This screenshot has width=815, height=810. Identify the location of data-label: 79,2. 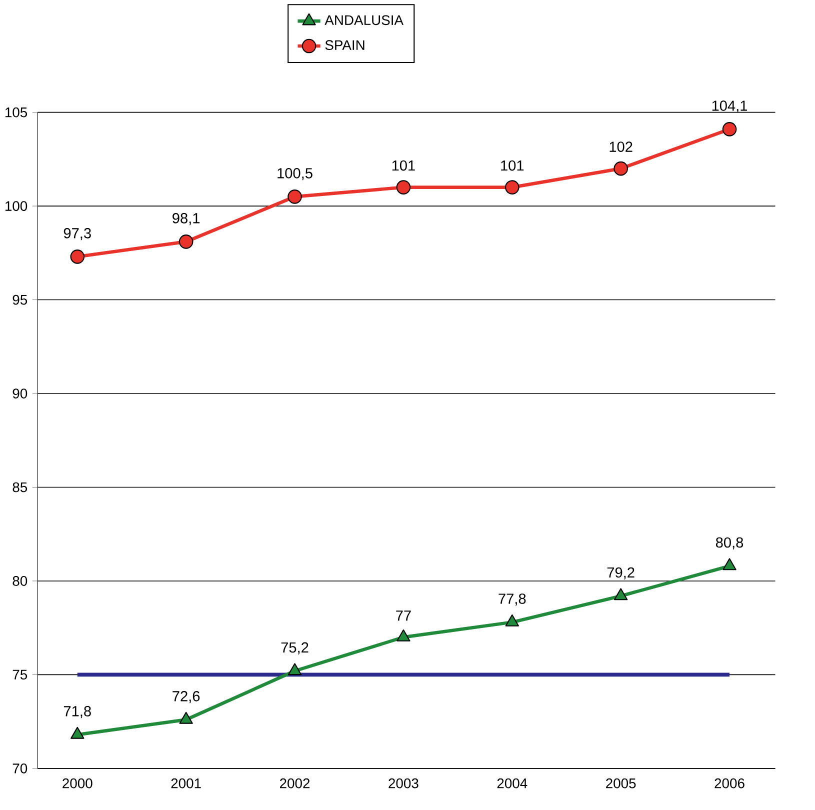
(620, 573).